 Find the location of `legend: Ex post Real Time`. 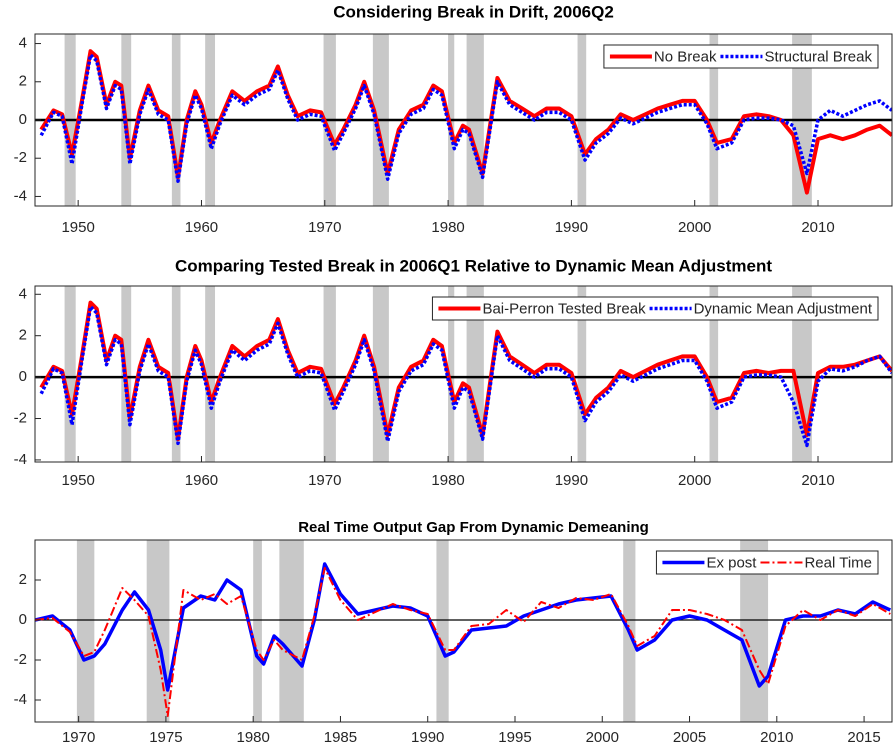

legend: Ex post Real Time is located at coordinates (767, 562).